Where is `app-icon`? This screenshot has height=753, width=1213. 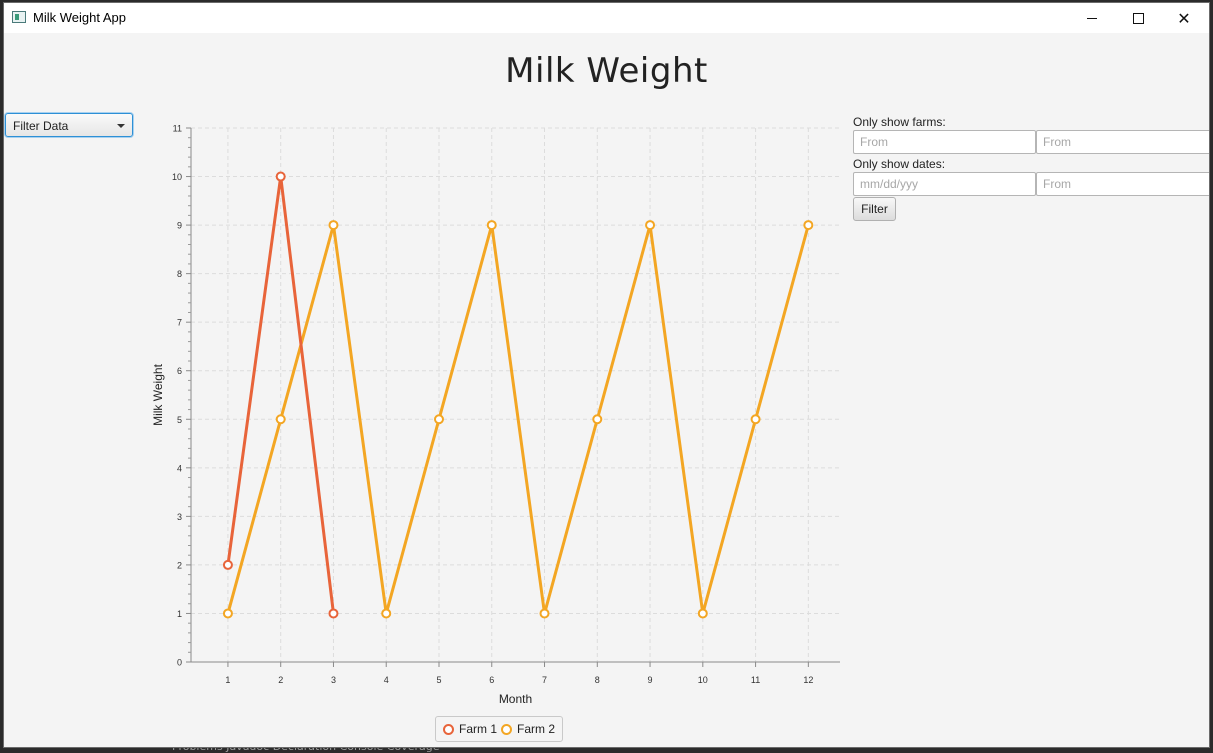
app-icon is located at coordinates (19, 17).